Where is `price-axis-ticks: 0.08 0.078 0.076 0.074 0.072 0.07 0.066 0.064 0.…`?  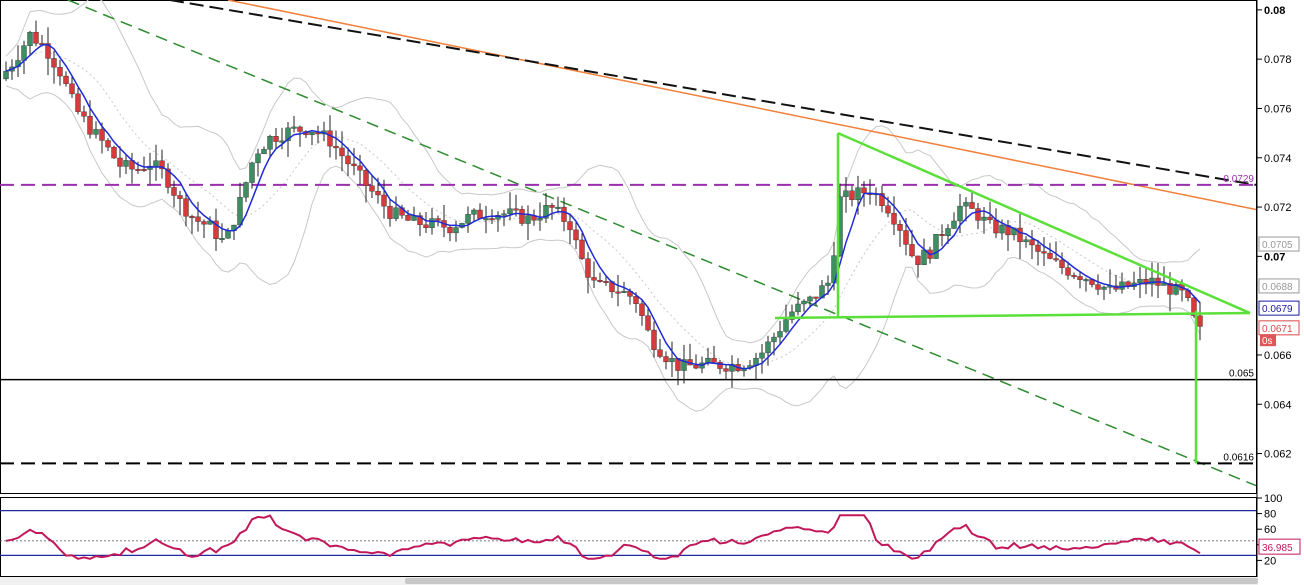
price-axis-ticks: 0.08 0.078 0.076 0.074 0.072 0.07 0.066 0.064 0.… is located at coordinates (1274, 233).